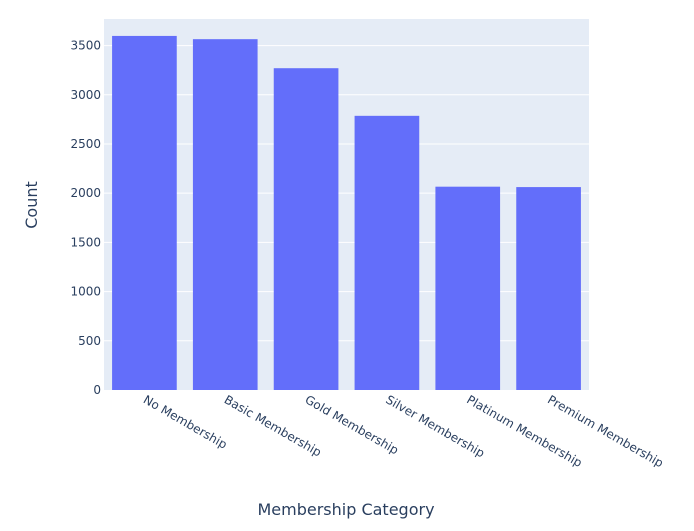  Describe the element at coordinates (97, 390) in the screenshot. I see `y-tick-label: 0` at that location.